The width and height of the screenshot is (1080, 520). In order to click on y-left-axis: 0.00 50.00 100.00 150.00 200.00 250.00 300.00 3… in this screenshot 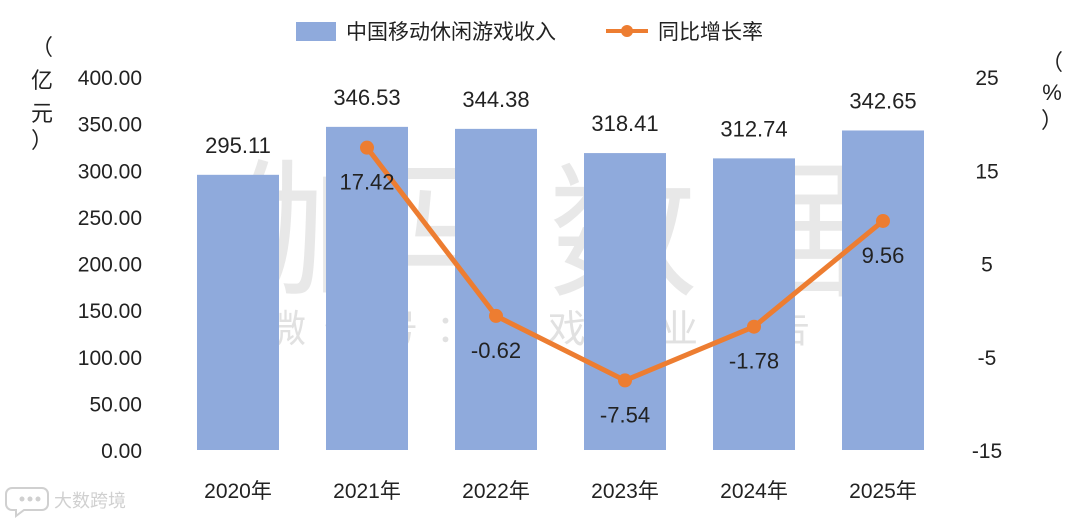, I will do `click(110, 265)`.